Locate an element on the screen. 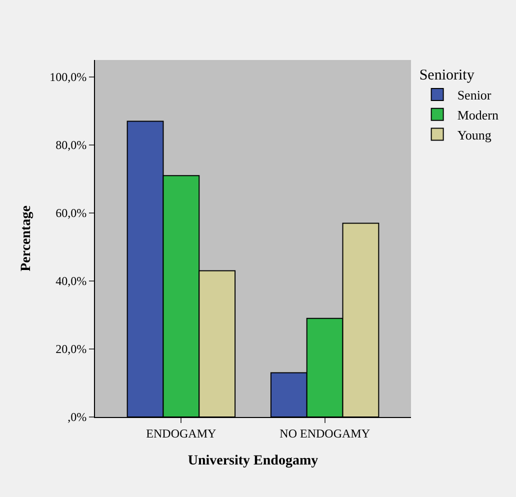 This screenshot has height=497, width=516. x-tick-label: ENDOGAMY is located at coordinates (181, 433).